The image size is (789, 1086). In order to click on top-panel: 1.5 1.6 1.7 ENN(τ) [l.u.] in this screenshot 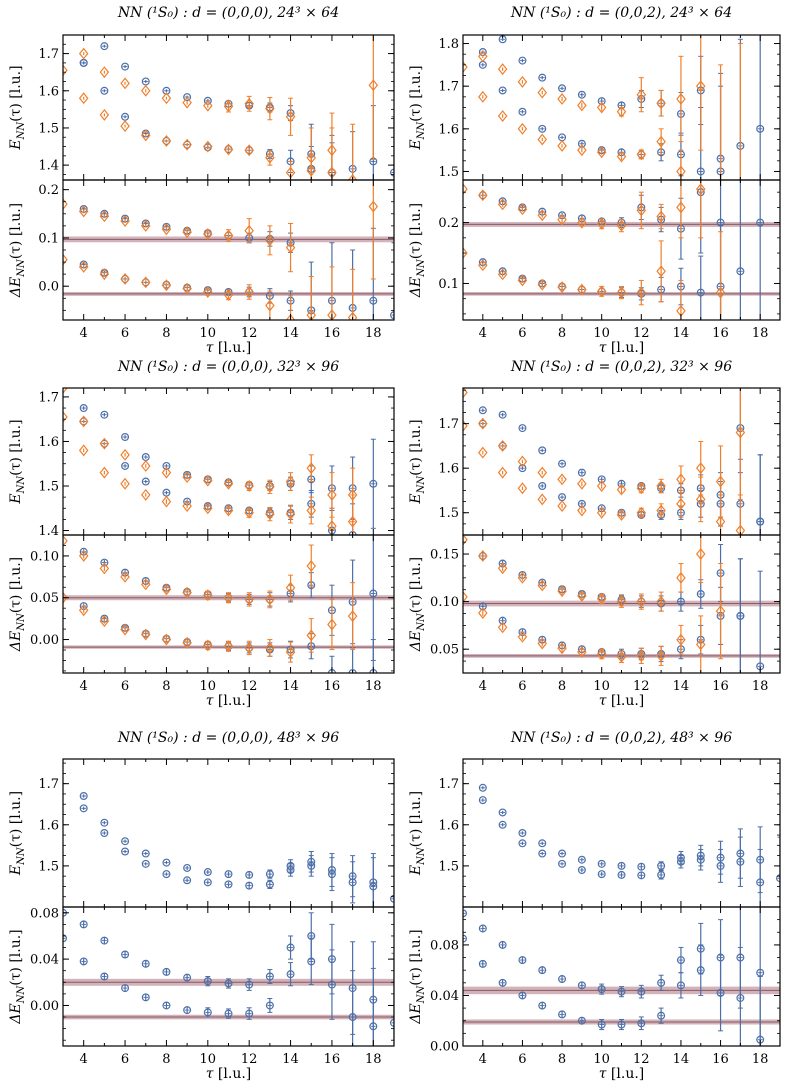, I will do `click(201, 833)`.